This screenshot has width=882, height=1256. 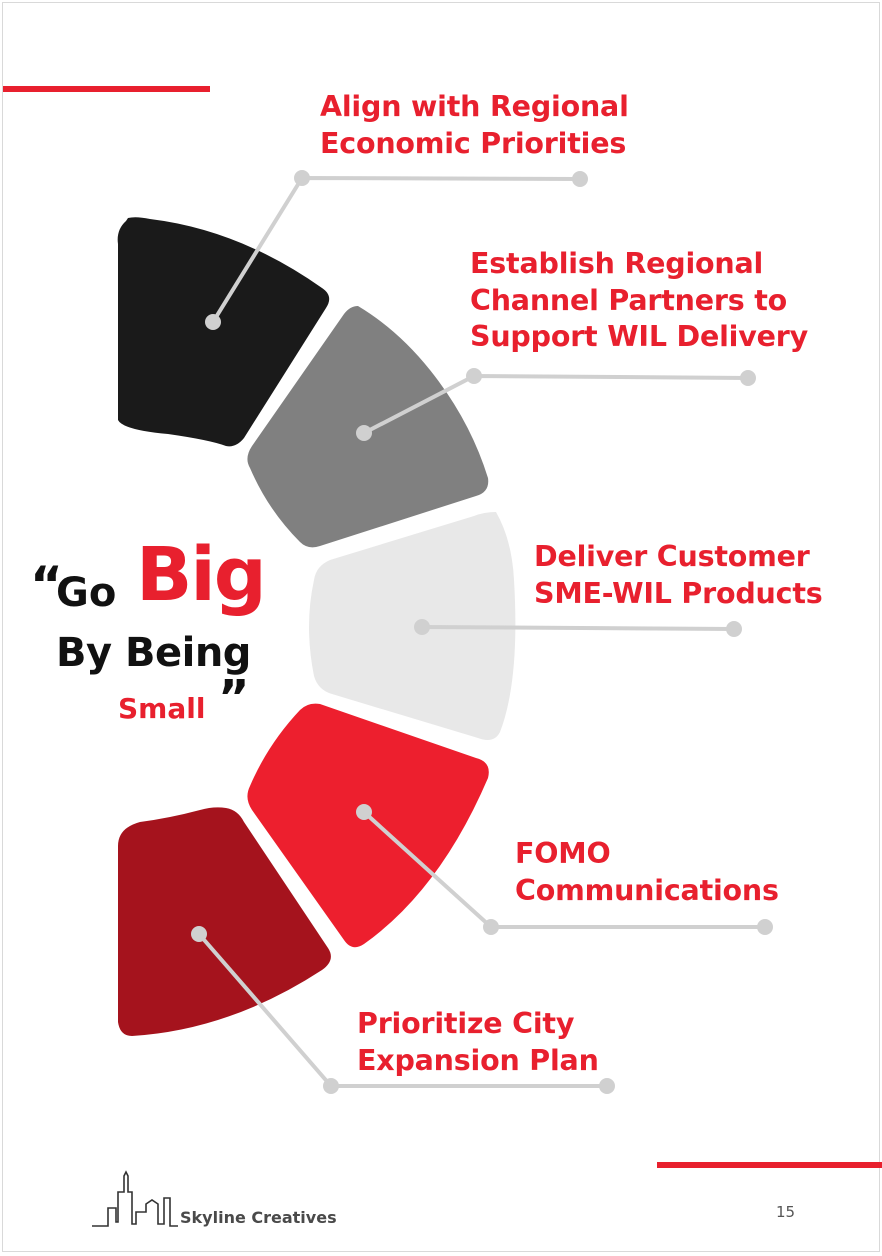 I want to click on item-3-label-line1: Deliver Customer, so click(x=672, y=556).